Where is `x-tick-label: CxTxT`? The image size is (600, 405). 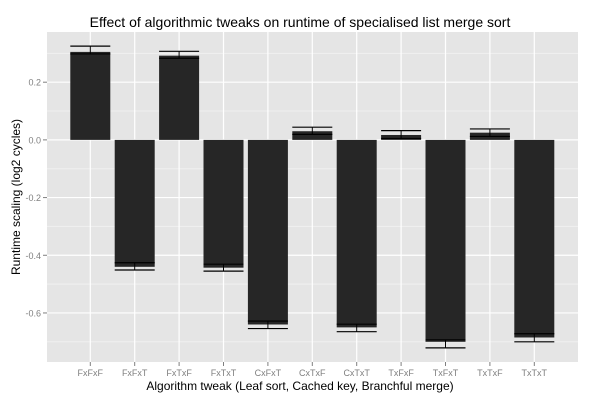
x-tick-label: CxTxT is located at coordinates (356, 373).